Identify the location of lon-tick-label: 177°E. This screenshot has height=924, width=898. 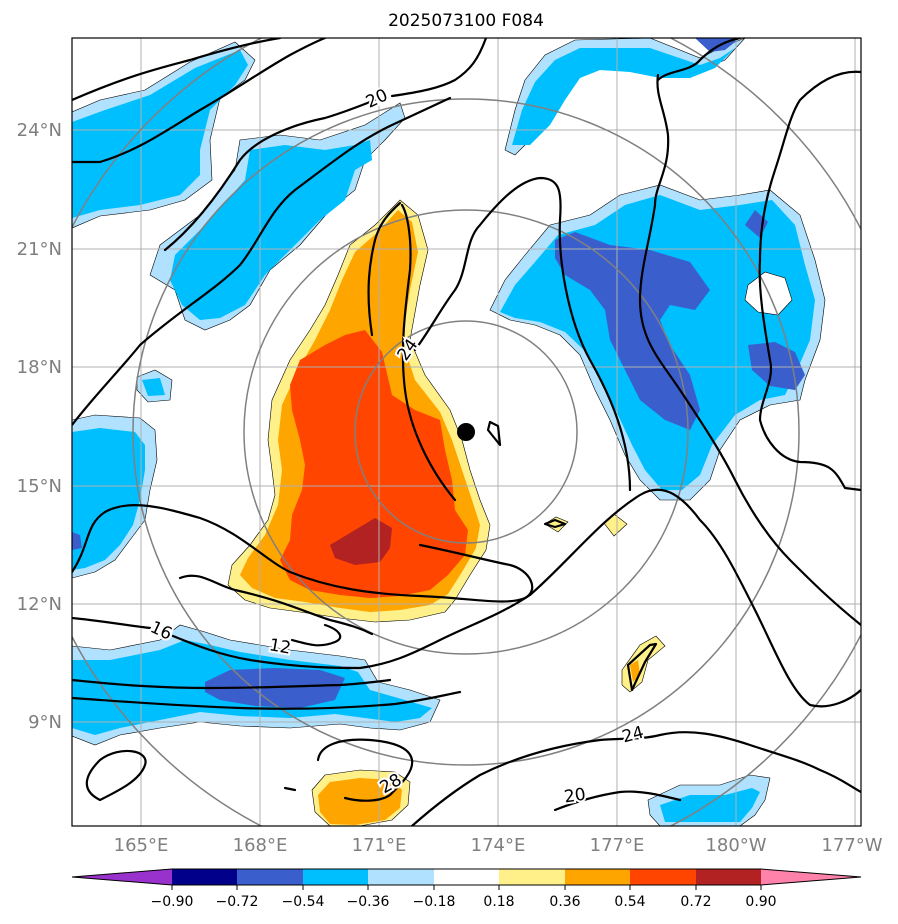
(617, 845).